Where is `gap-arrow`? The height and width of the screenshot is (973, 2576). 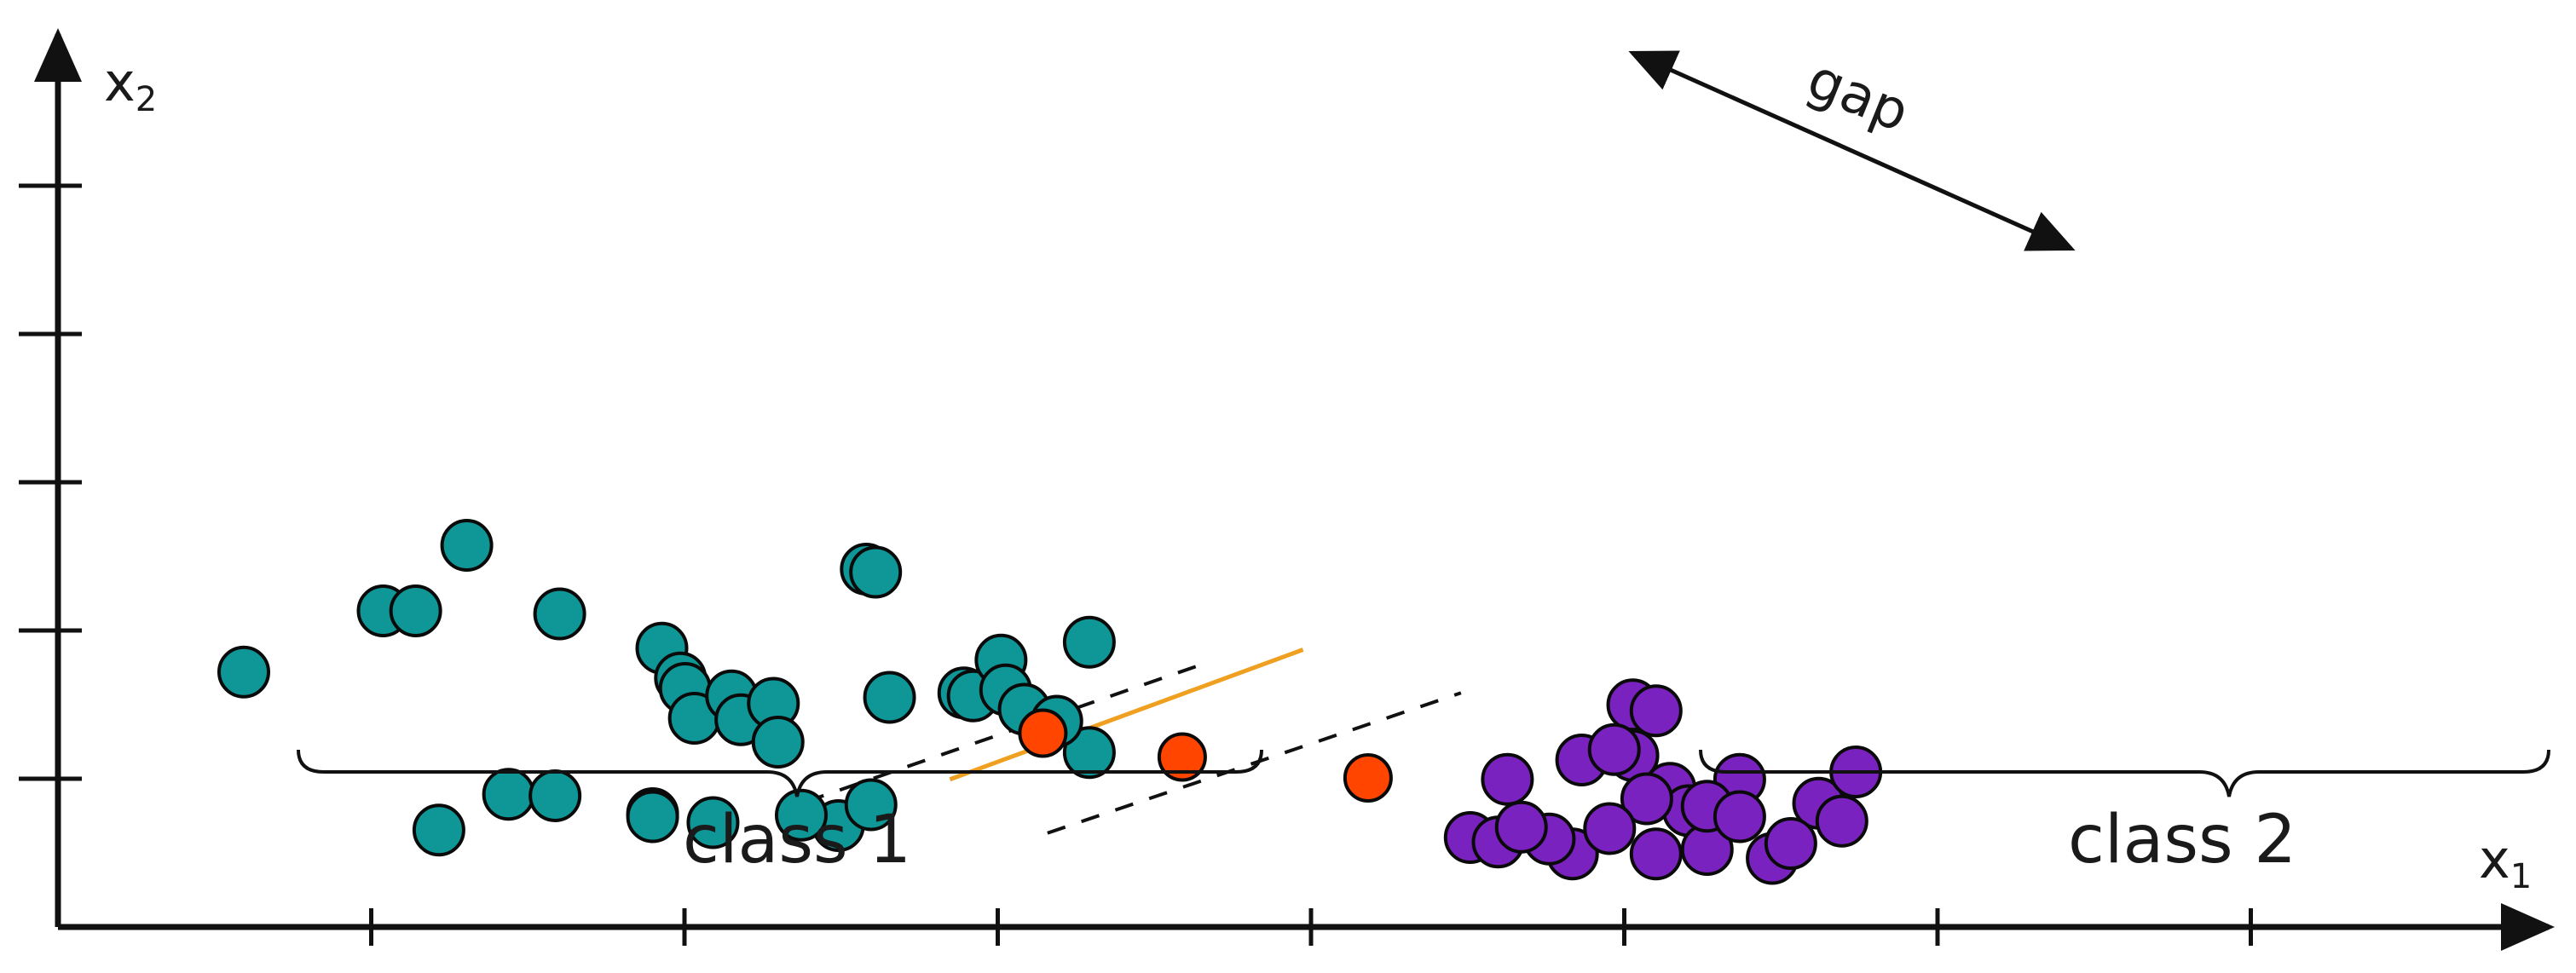 gap-arrow is located at coordinates (1852, 150).